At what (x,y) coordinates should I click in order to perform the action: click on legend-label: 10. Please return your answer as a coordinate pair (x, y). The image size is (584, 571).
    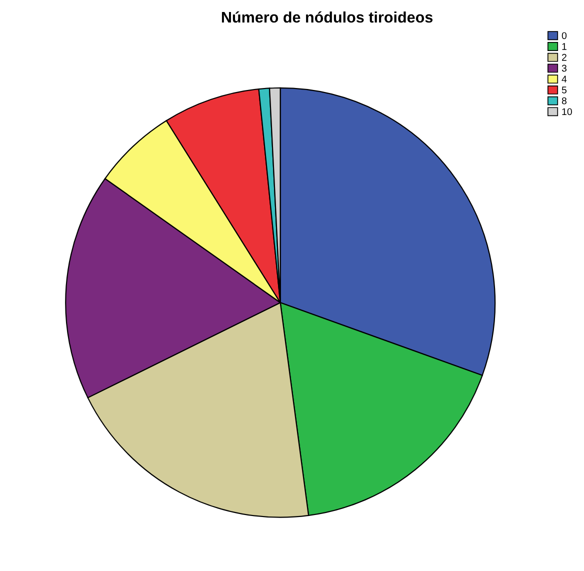
    Looking at the image, I should click on (567, 112).